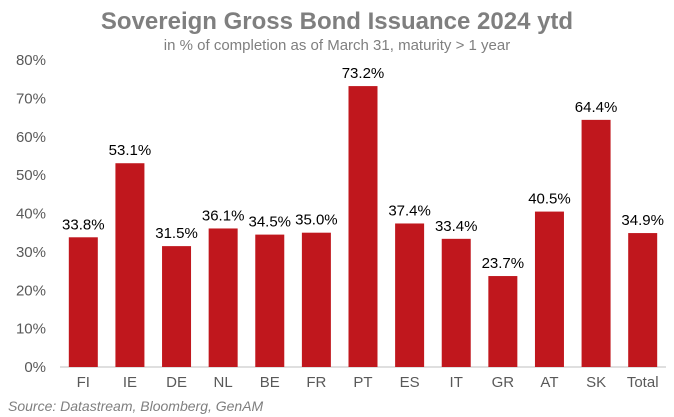 Image resolution: width=674 pixels, height=417 pixels. What do you see at coordinates (549, 382) in the screenshot?
I see `x-tick-label: AT` at bounding box center [549, 382].